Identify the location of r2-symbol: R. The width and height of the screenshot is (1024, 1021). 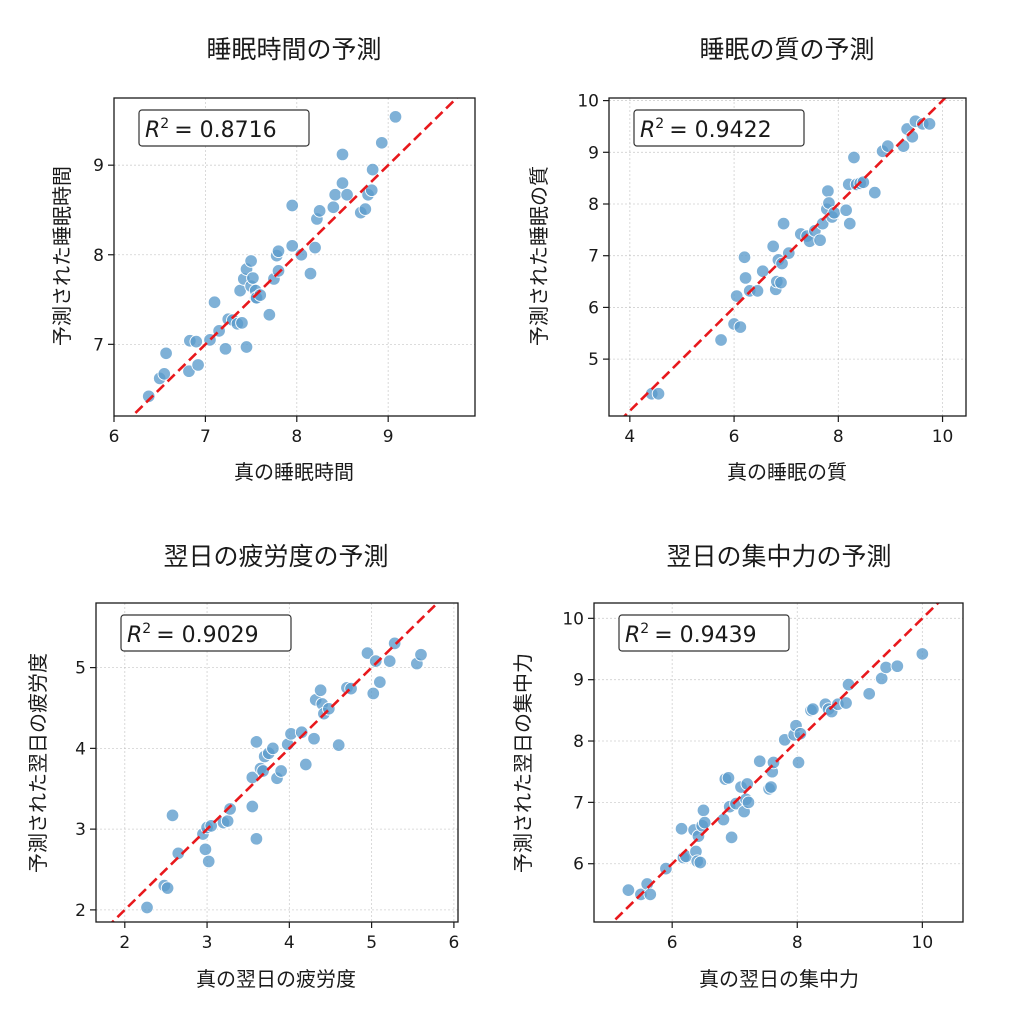
(152, 130).